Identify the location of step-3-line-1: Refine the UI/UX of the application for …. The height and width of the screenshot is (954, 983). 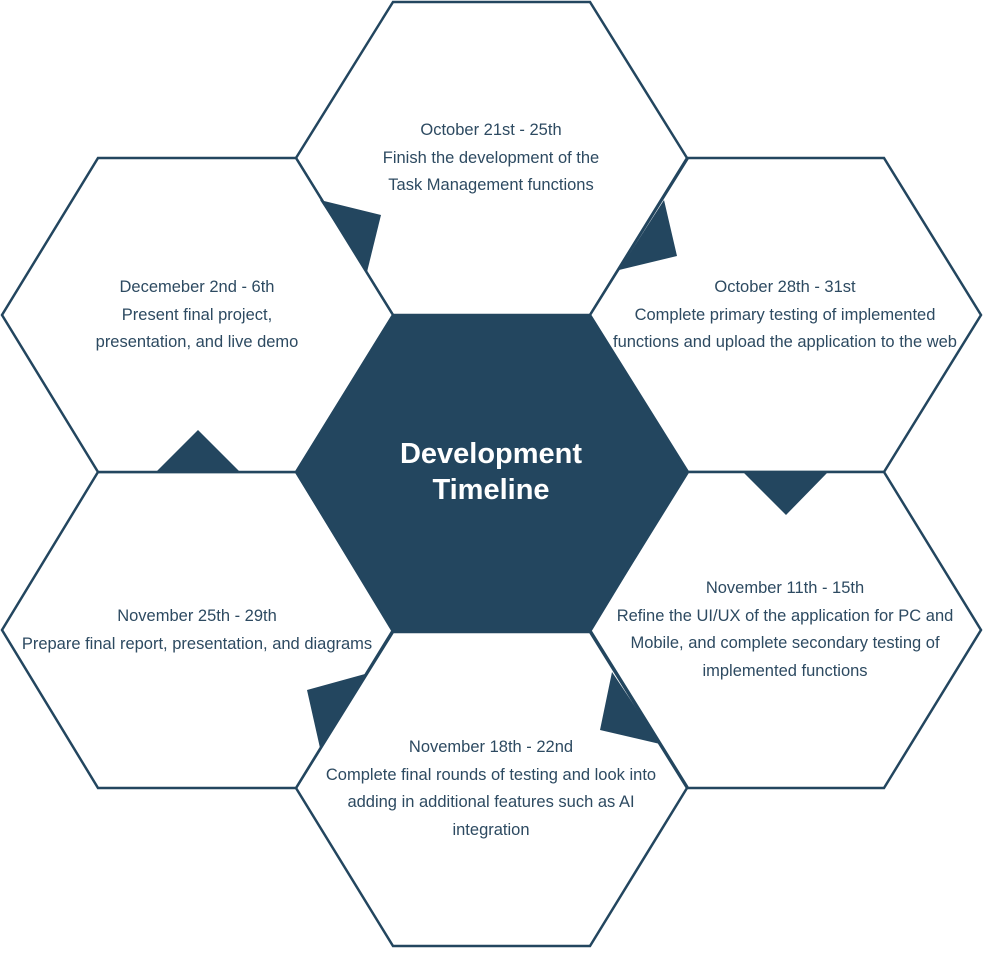
(785, 615).